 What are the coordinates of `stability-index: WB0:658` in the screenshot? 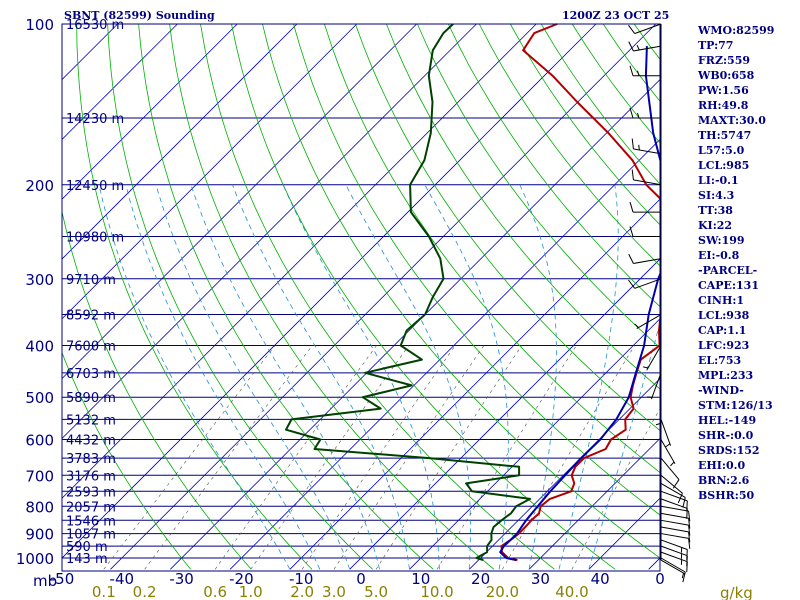 It's located at (726, 75).